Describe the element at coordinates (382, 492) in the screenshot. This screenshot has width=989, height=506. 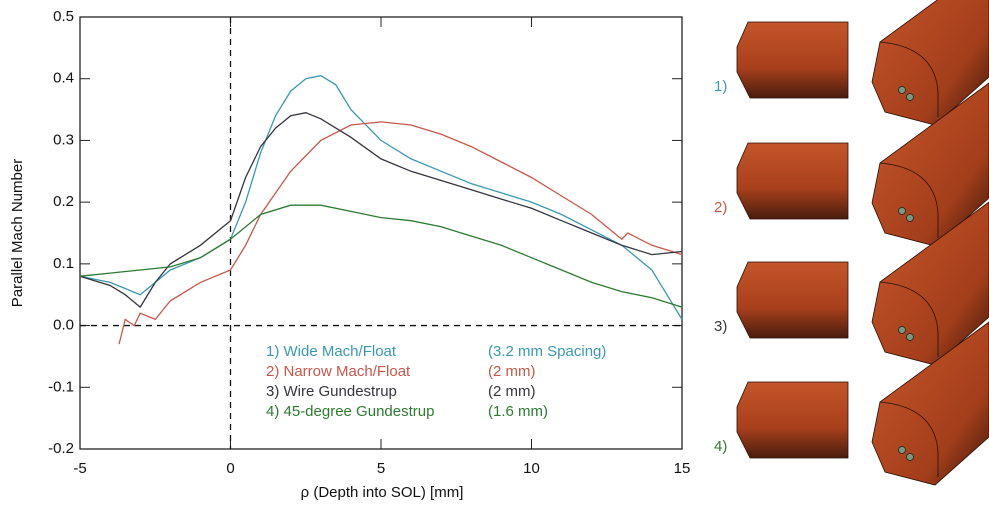
I see `x-axis-title: ρ (Depth into SOL) [mm]` at that location.